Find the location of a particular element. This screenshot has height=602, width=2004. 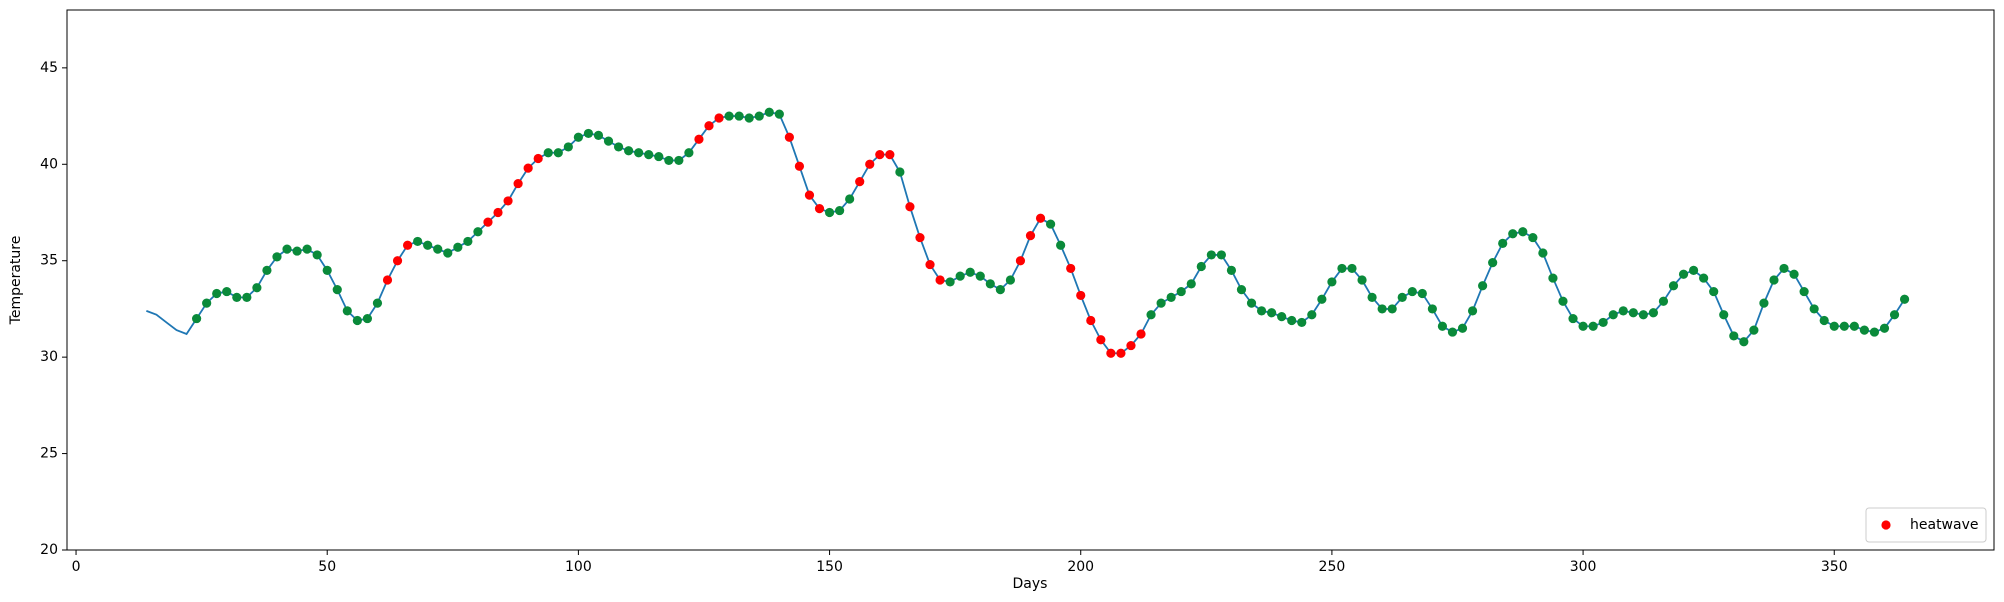

y-tick-label: 45 is located at coordinates (49, 68).